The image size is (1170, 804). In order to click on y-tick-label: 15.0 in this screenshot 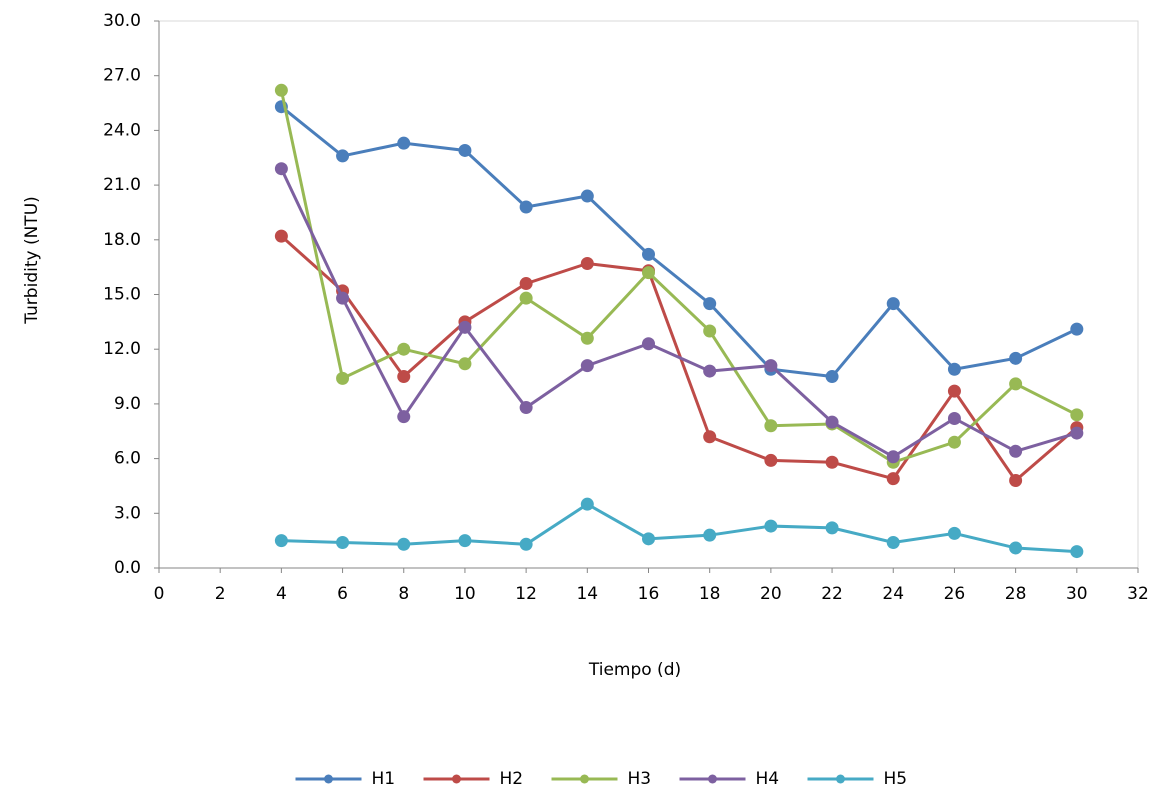, I will do `click(122, 295)`.